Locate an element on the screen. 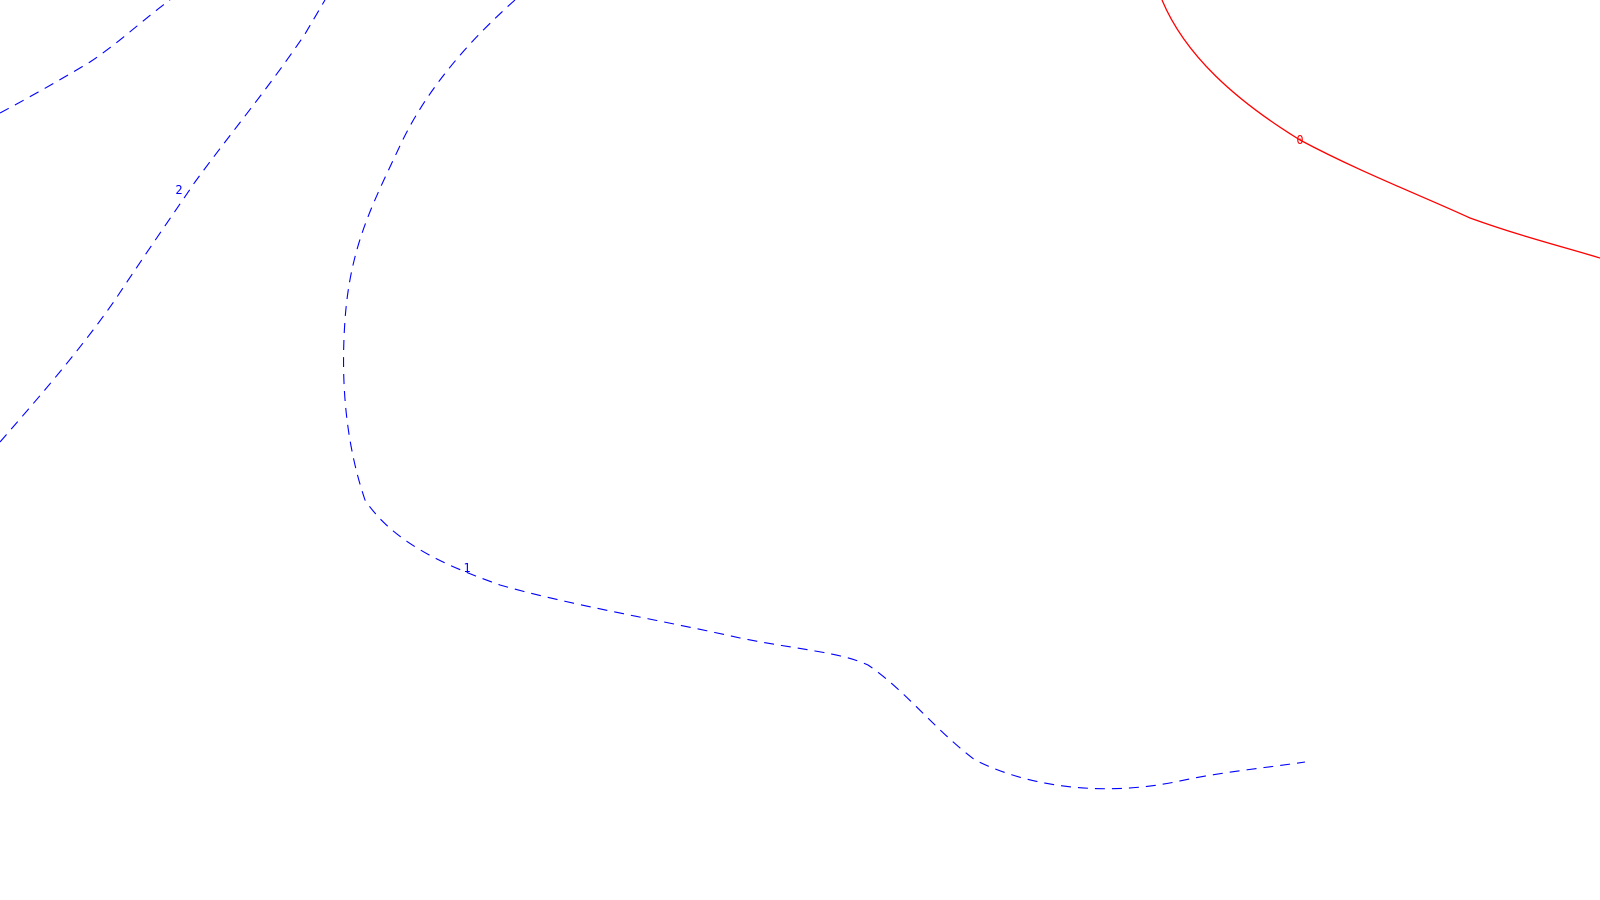 This screenshot has width=1600, height=900. contour-label-level-2: 2 is located at coordinates (178, 190).